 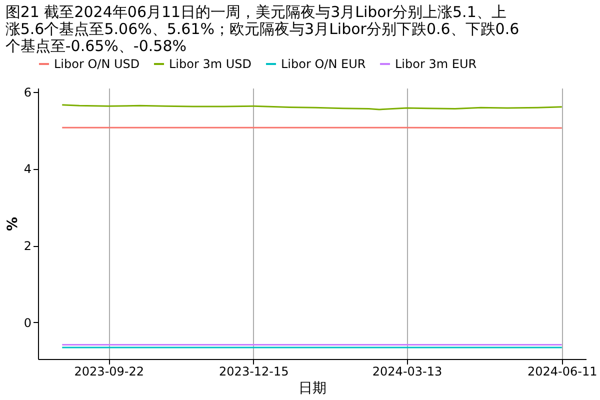 I want to click on y-tick-label: 6, so click(x=28, y=92).